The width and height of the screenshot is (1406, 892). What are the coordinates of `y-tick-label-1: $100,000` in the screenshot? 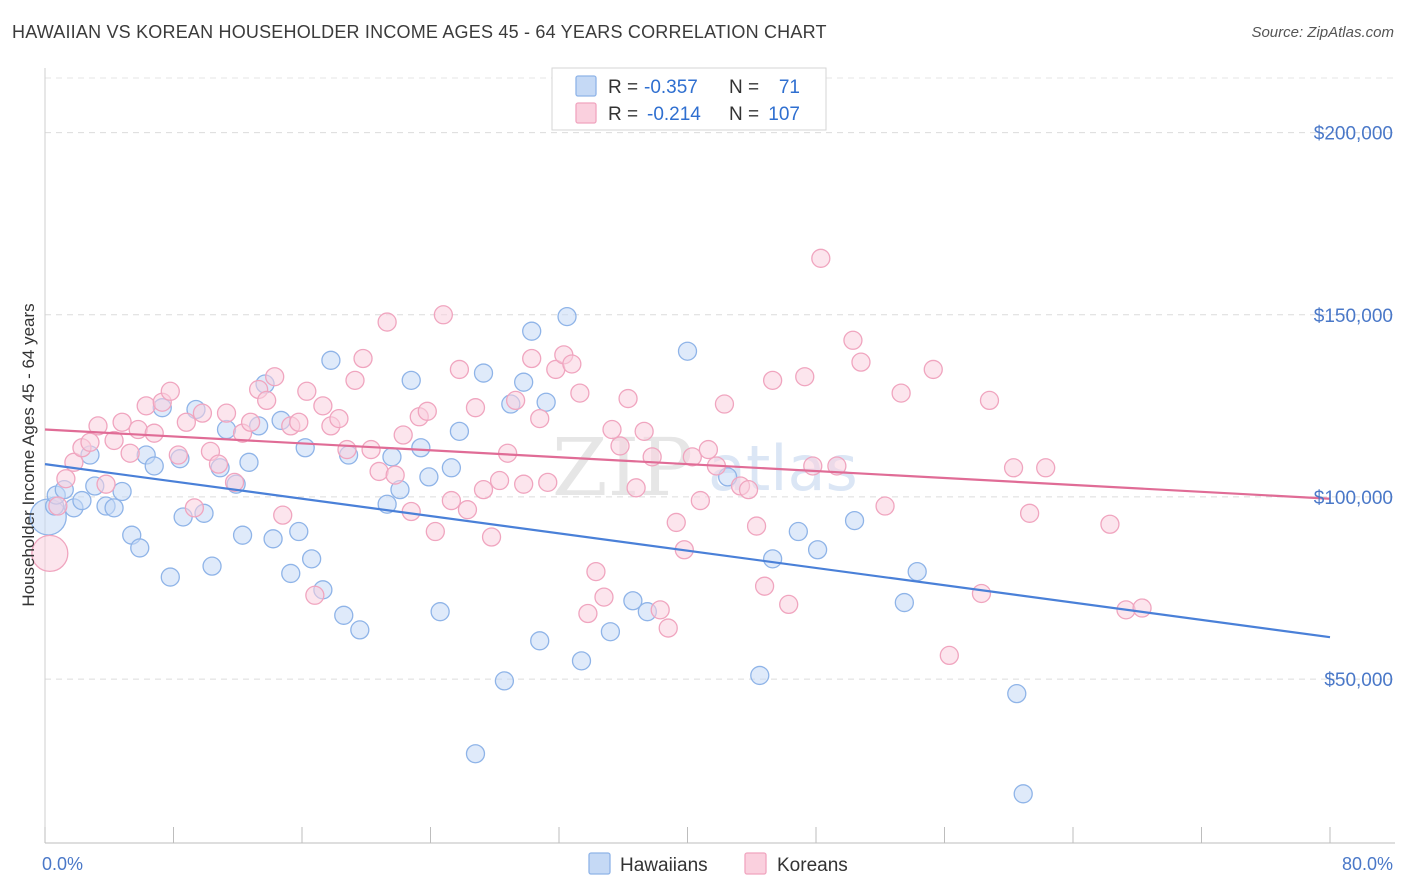 It's located at (1353, 498).